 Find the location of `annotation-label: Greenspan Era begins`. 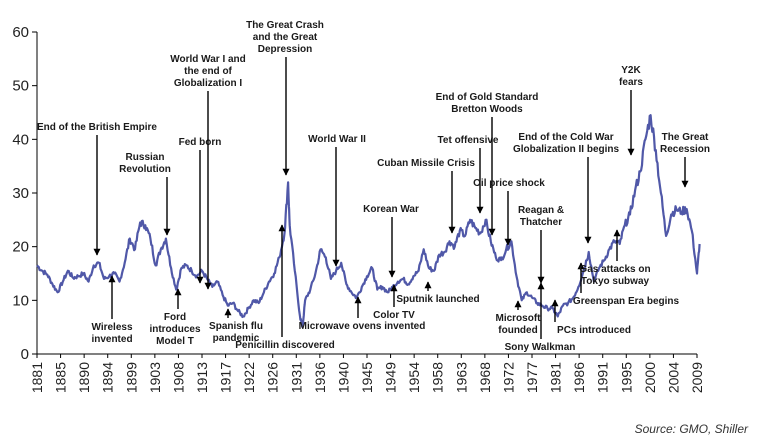

annotation-label: Greenspan Era begins is located at coordinates (626, 301).